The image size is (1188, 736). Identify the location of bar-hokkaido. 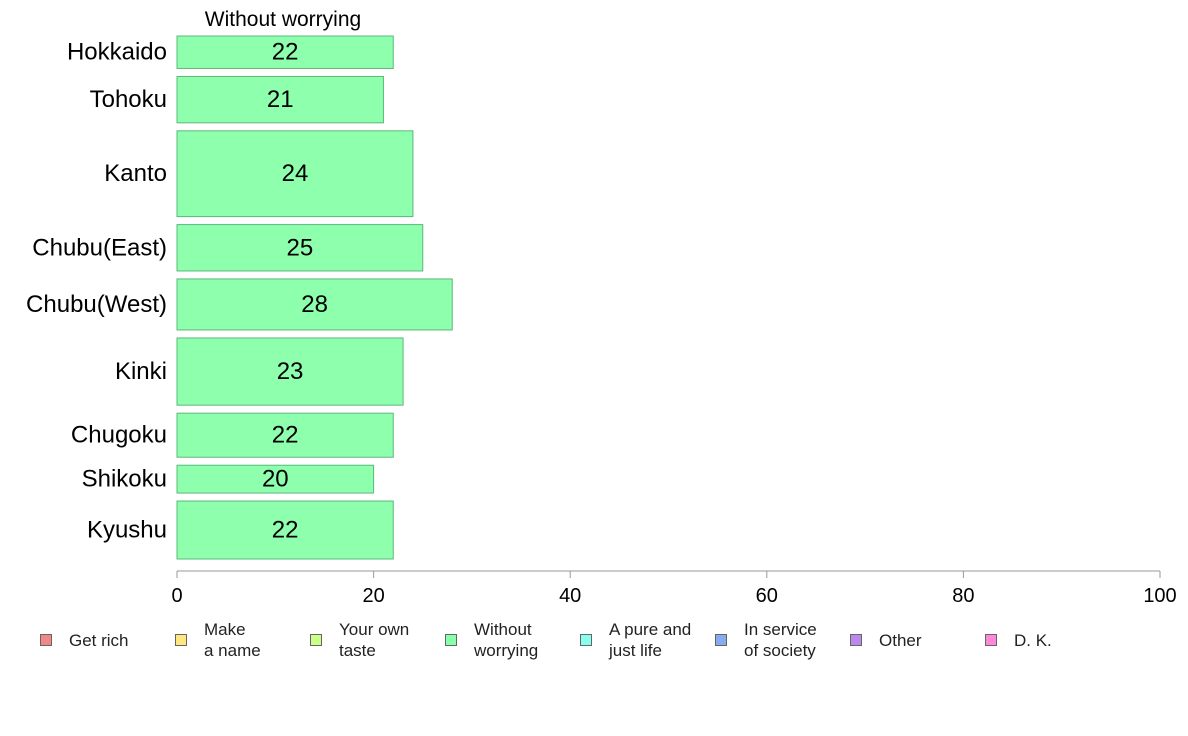
(285, 52).